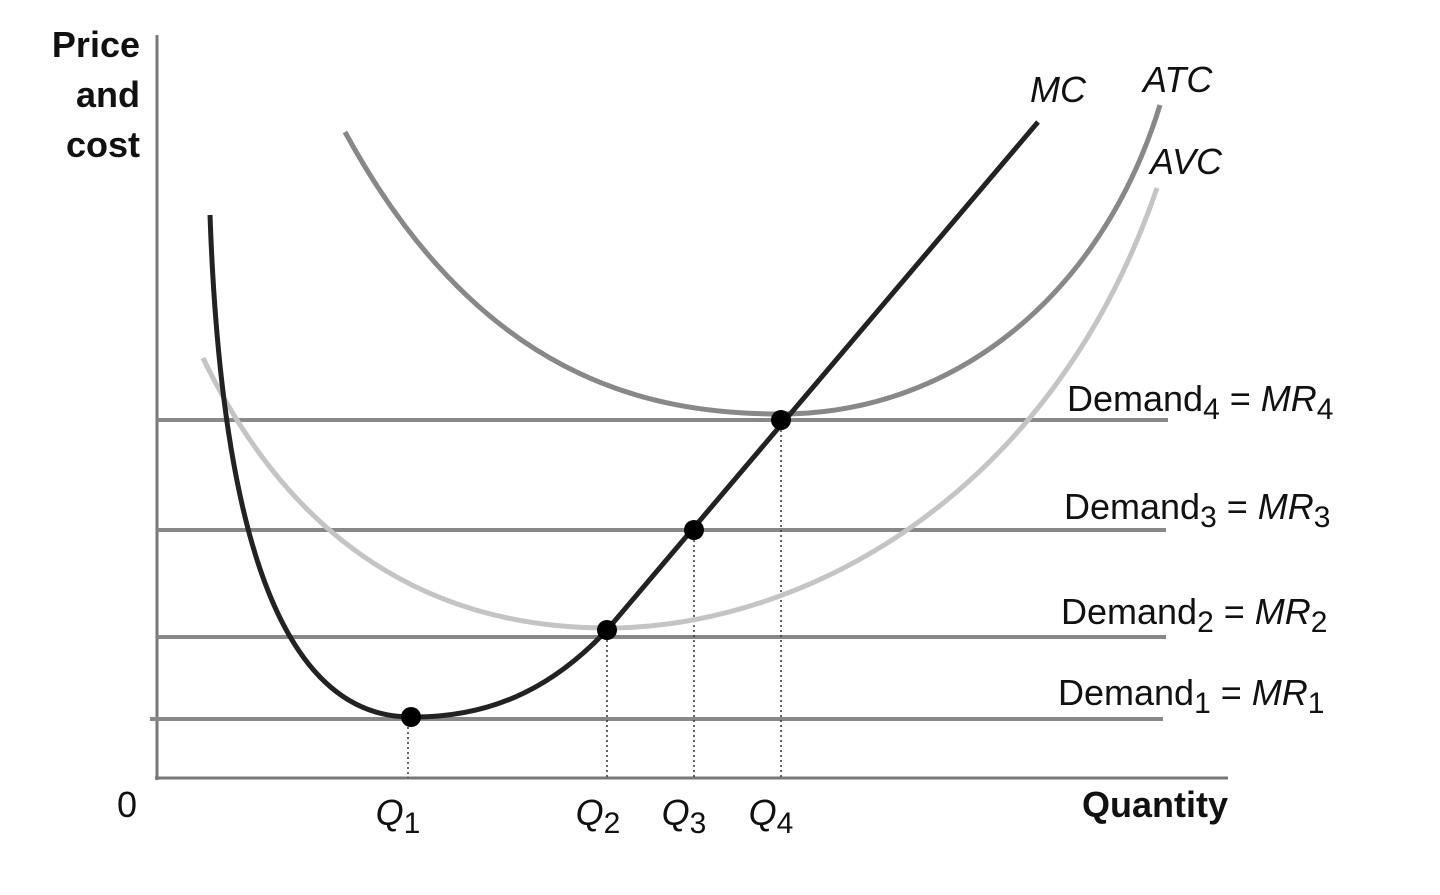  I want to click on y-label: cost, so click(103, 144).